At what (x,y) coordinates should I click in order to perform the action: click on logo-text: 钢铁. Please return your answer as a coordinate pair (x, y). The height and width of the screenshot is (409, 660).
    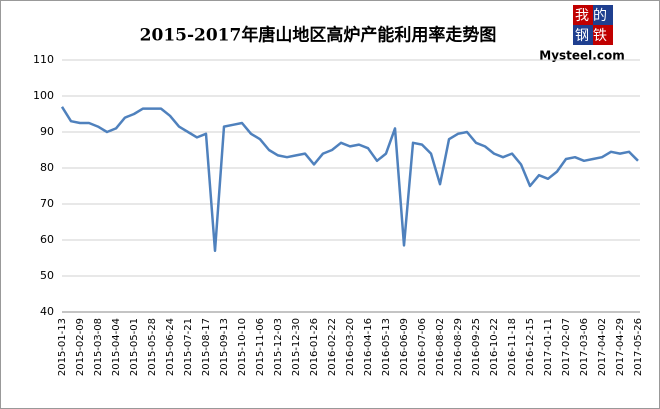
    Looking at the image, I should click on (593, 36).